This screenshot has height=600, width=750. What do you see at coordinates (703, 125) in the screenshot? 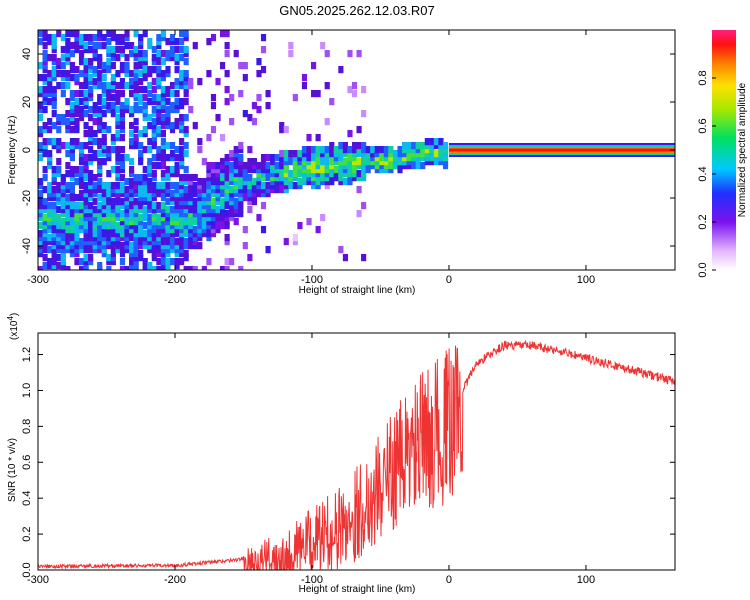
I see `colorbar-tick-label: 0.6` at bounding box center [703, 125].